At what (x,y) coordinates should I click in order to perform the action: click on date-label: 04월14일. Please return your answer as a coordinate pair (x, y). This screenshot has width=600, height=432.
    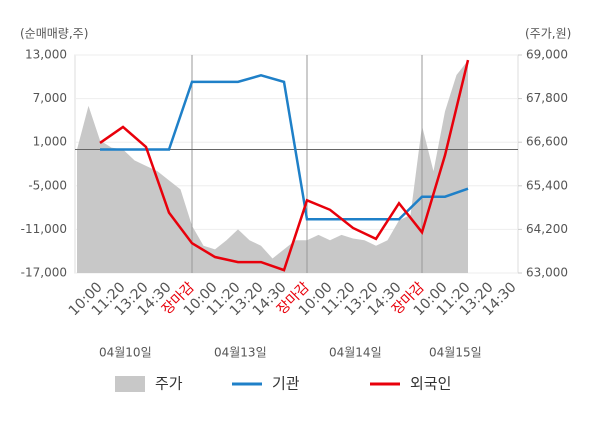
    Looking at the image, I should click on (355, 353).